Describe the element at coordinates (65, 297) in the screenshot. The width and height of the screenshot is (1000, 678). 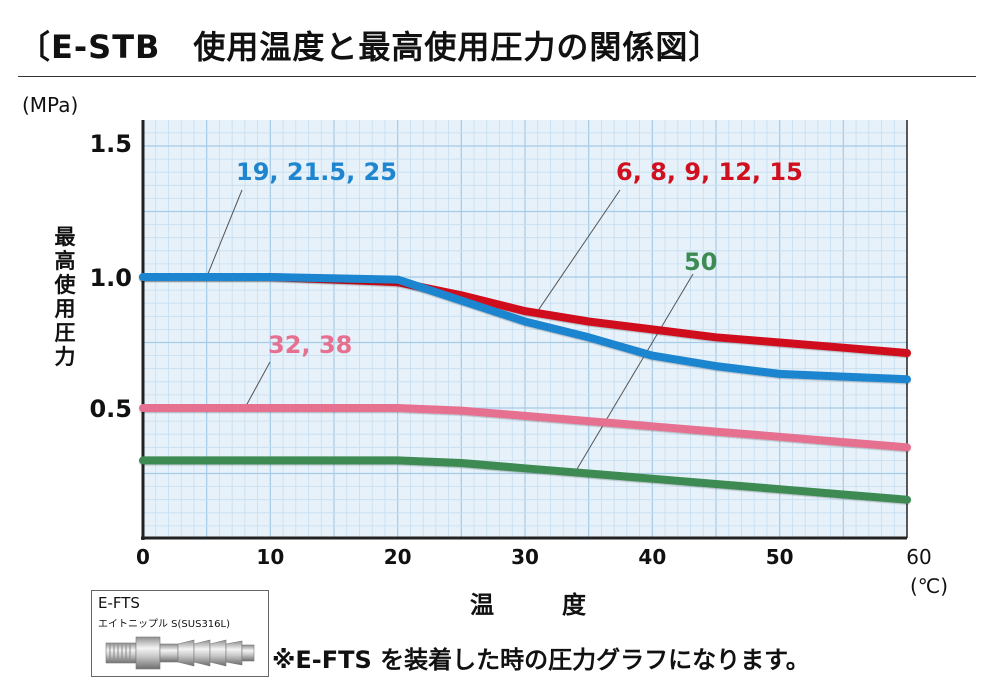
I see `y-axis-label: 最高使用圧力` at that location.